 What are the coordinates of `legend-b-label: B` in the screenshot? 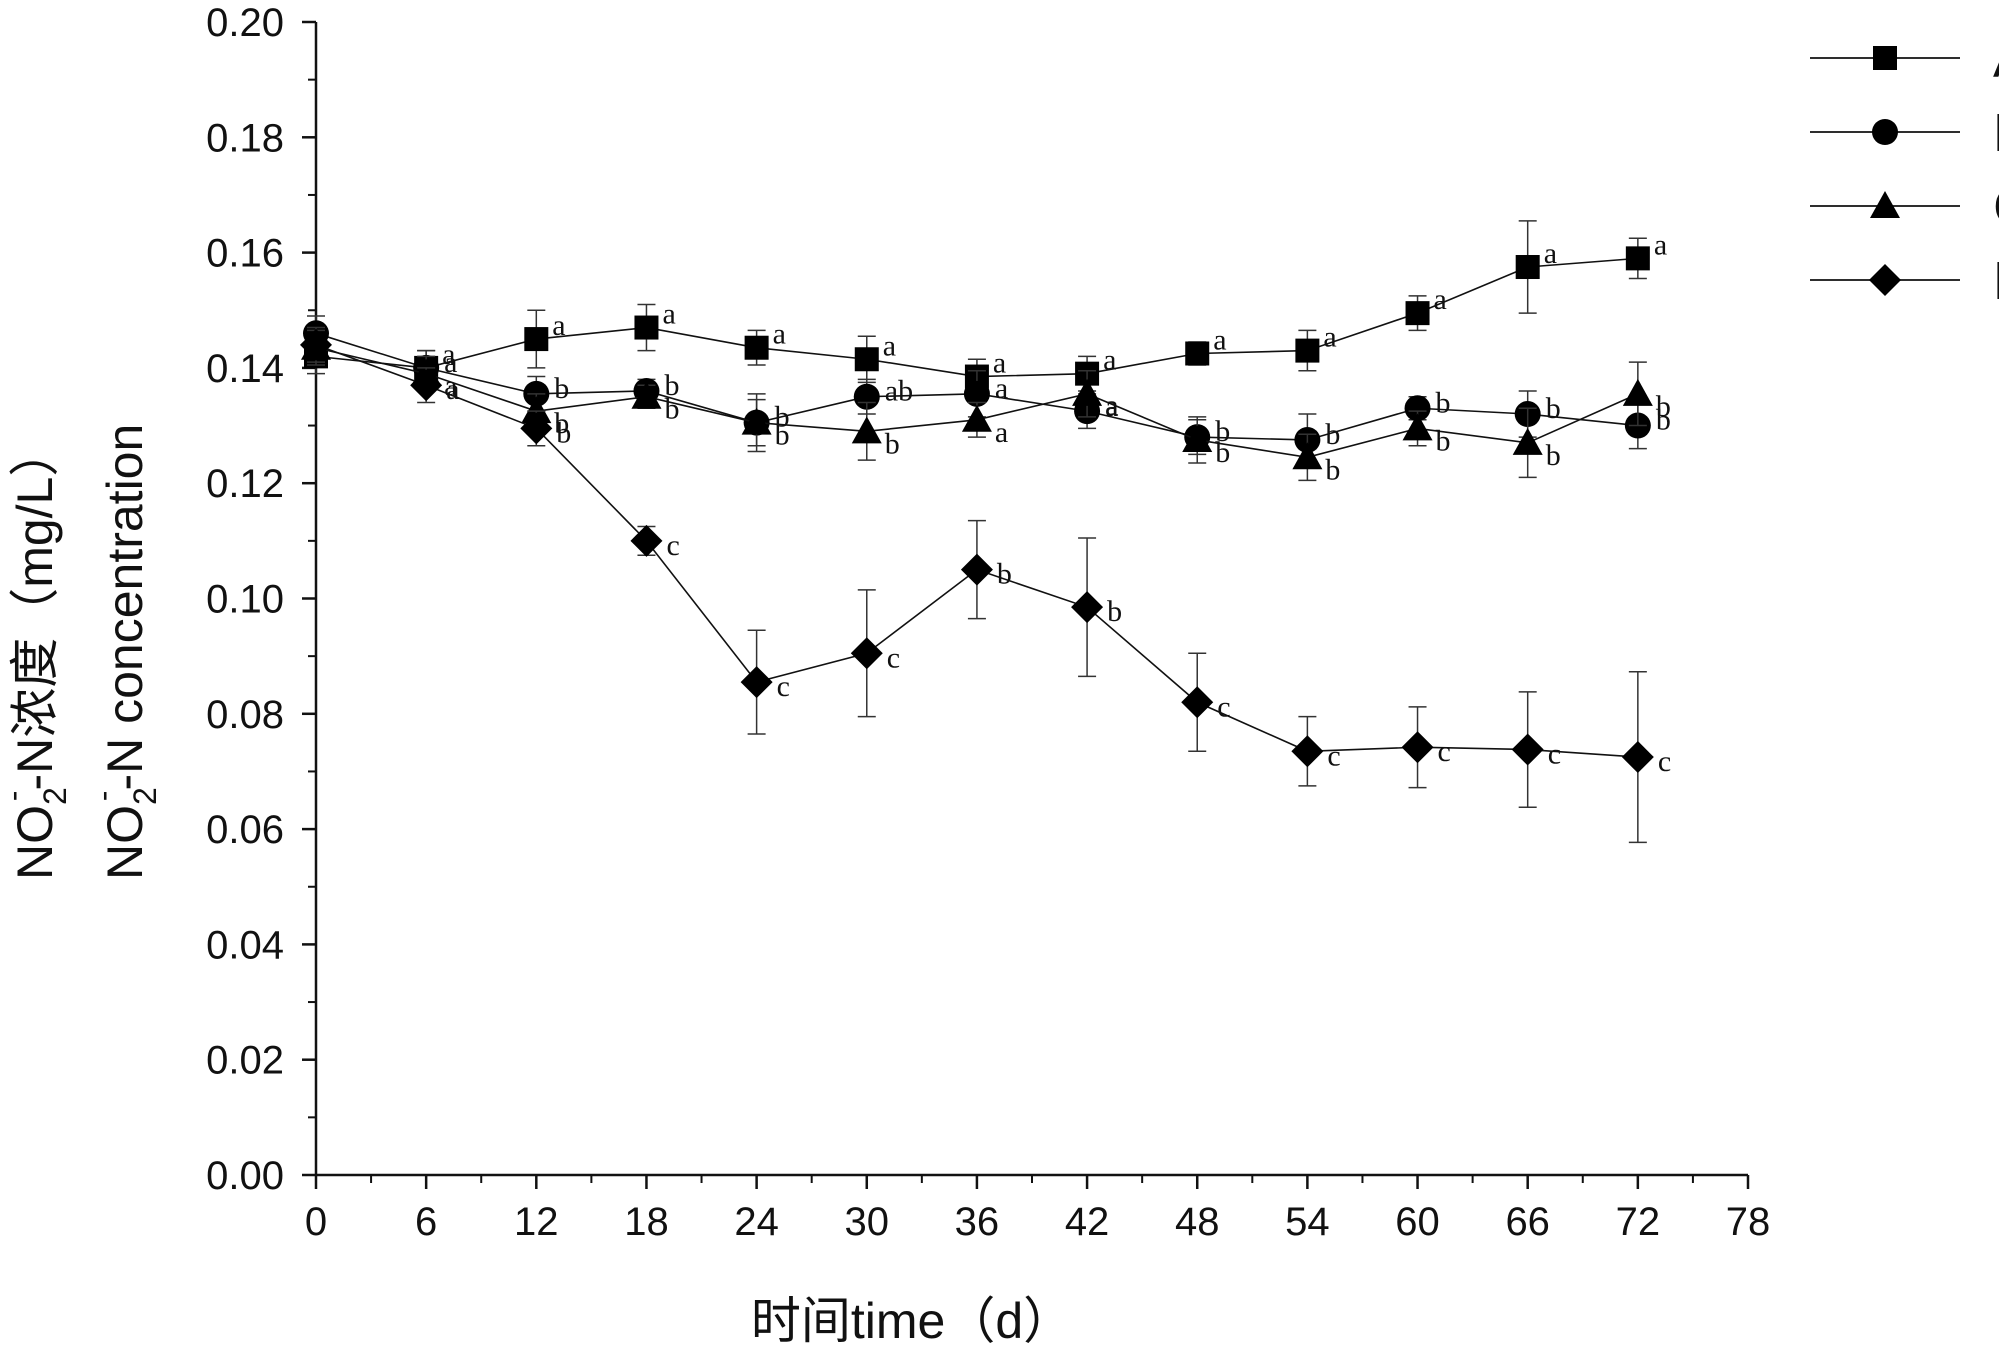 It's located at (1996, 133).